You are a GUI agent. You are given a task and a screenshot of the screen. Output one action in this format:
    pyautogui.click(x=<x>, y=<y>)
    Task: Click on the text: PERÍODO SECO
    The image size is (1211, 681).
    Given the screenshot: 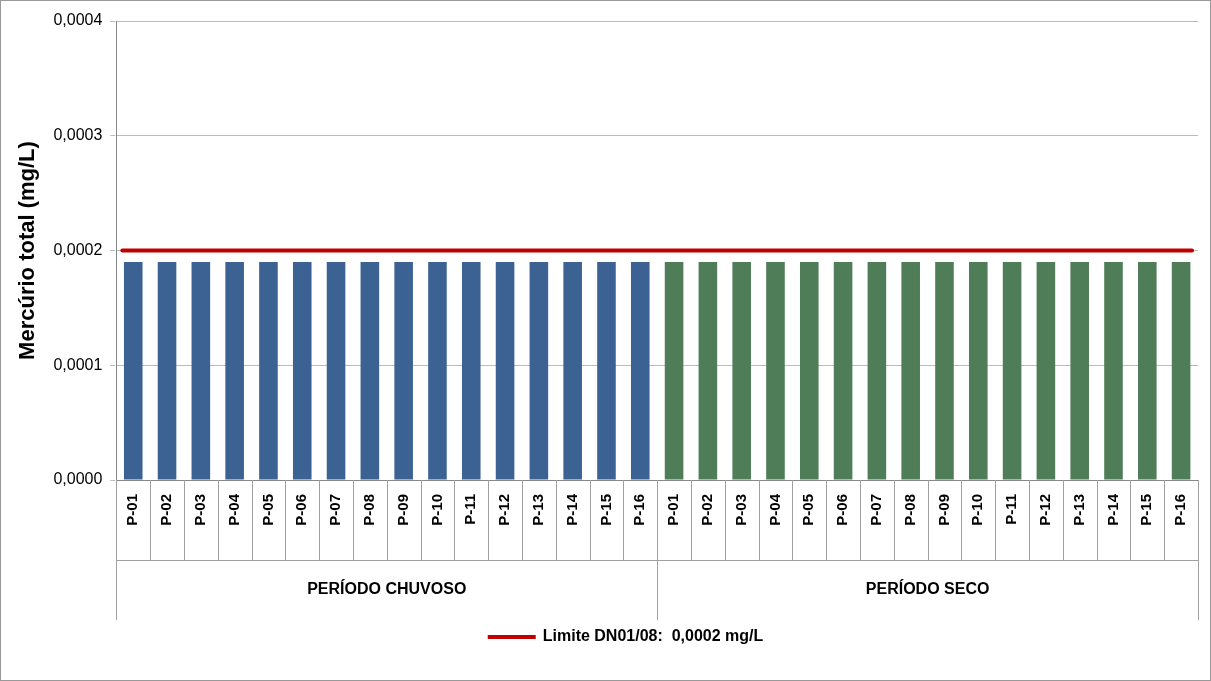 What is the action you would take?
    pyautogui.click(x=927, y=588)
    